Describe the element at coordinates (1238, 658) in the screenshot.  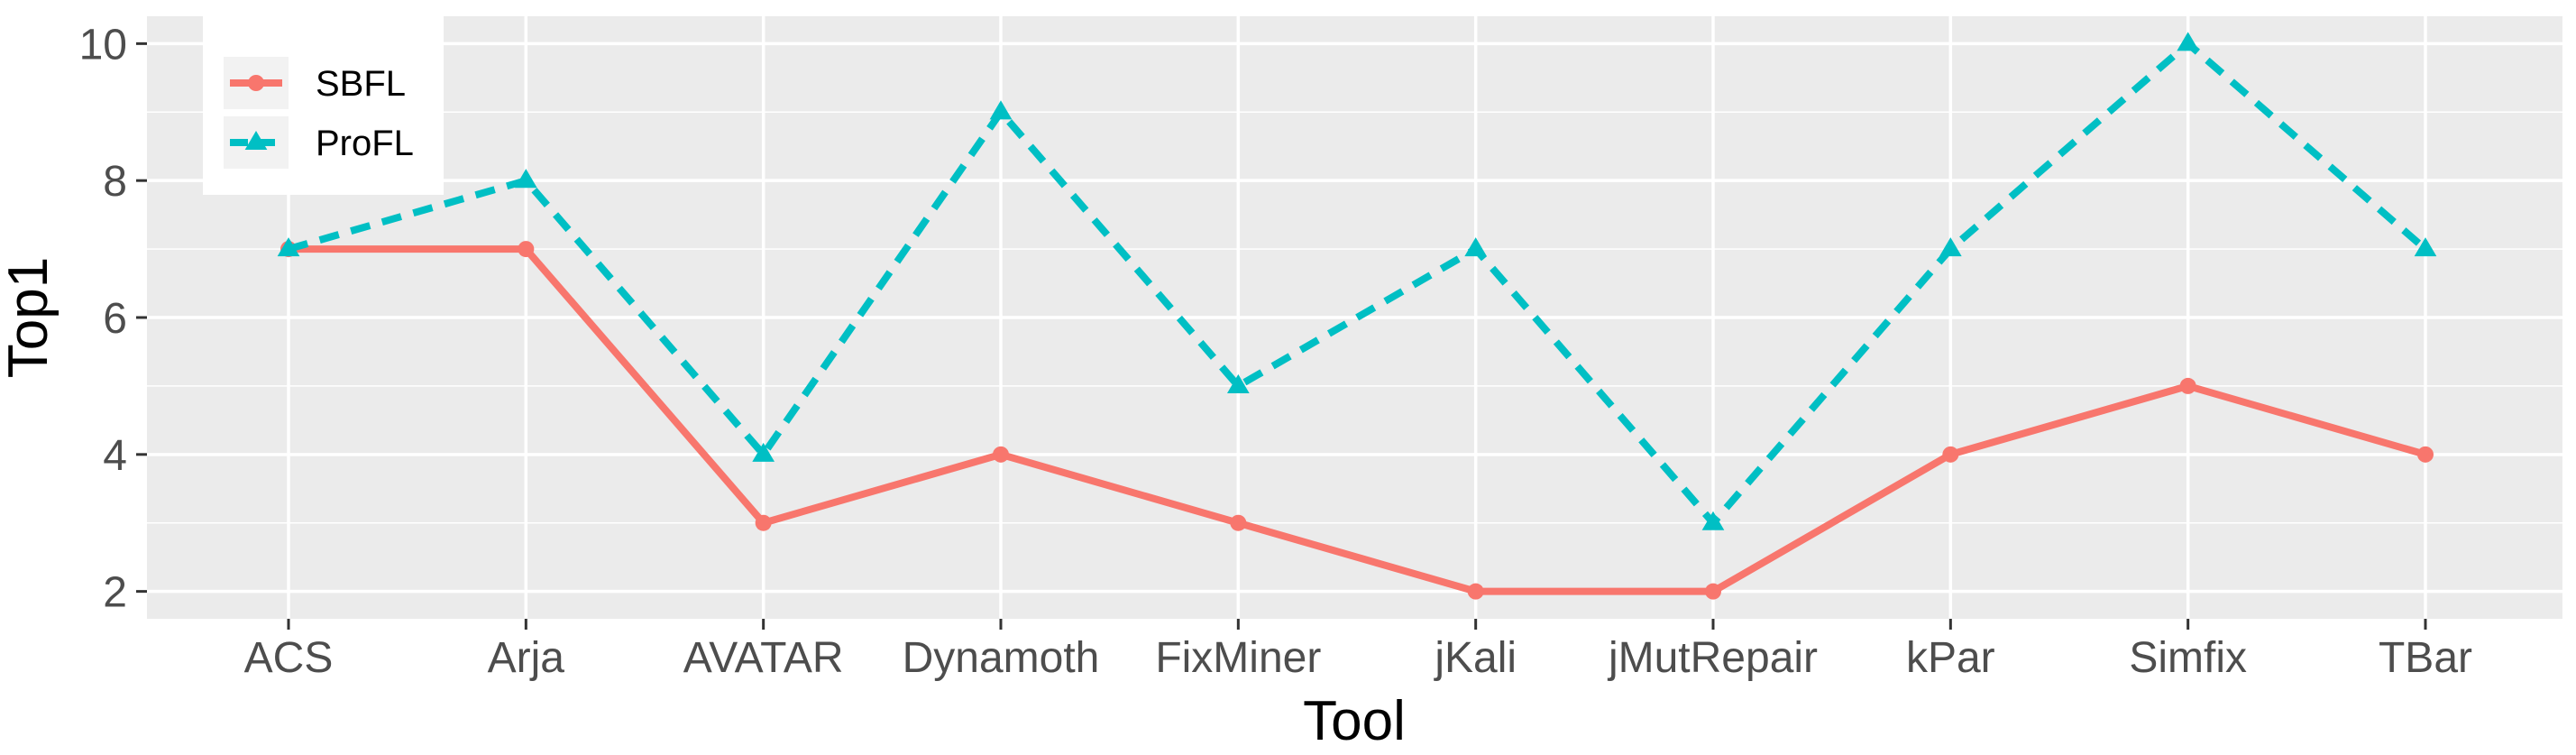
I see `x-tick-label: FixMiner` at that location.